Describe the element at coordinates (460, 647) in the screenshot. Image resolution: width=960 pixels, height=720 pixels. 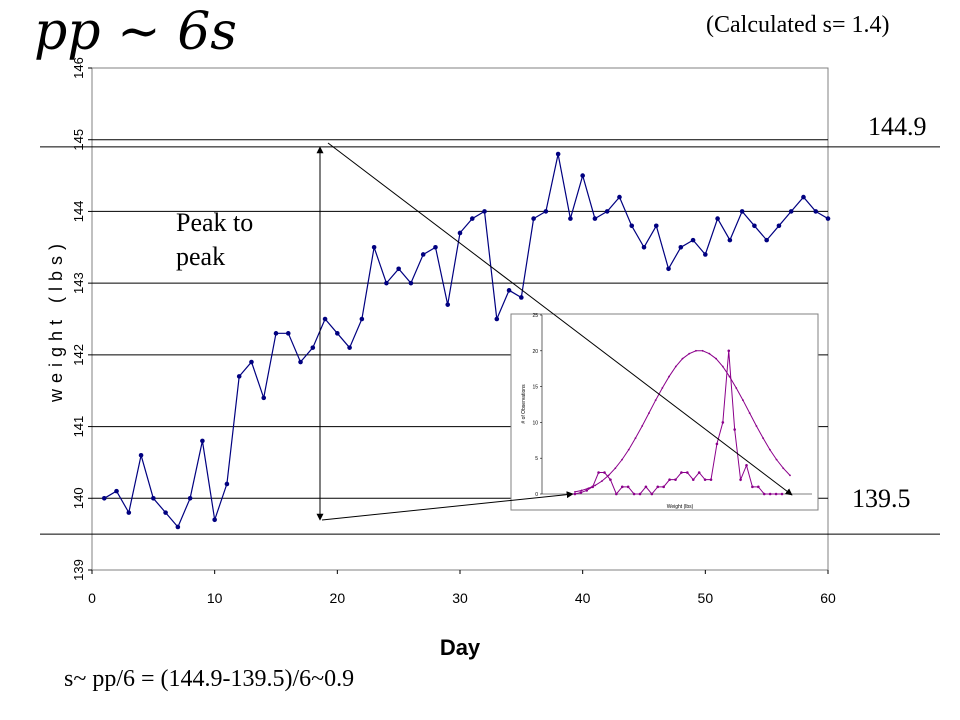
I see `main-x-axis-label: Day` at that location.